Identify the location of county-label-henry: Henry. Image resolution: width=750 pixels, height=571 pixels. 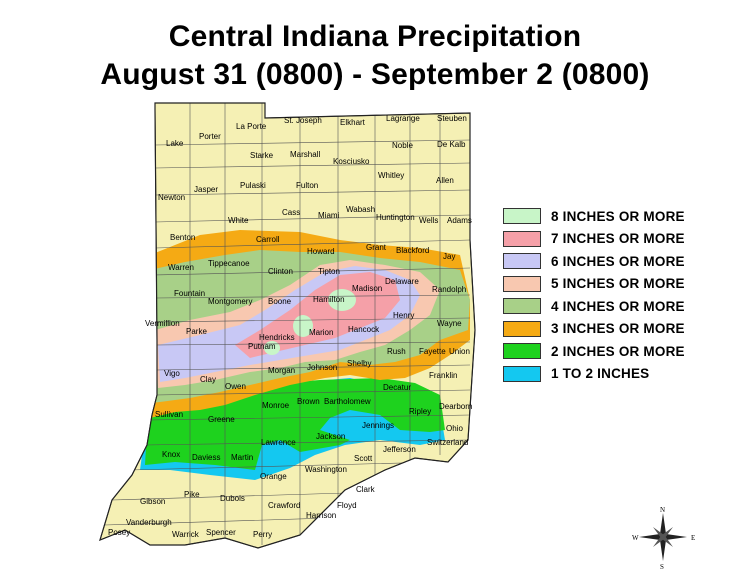
(403, 315).